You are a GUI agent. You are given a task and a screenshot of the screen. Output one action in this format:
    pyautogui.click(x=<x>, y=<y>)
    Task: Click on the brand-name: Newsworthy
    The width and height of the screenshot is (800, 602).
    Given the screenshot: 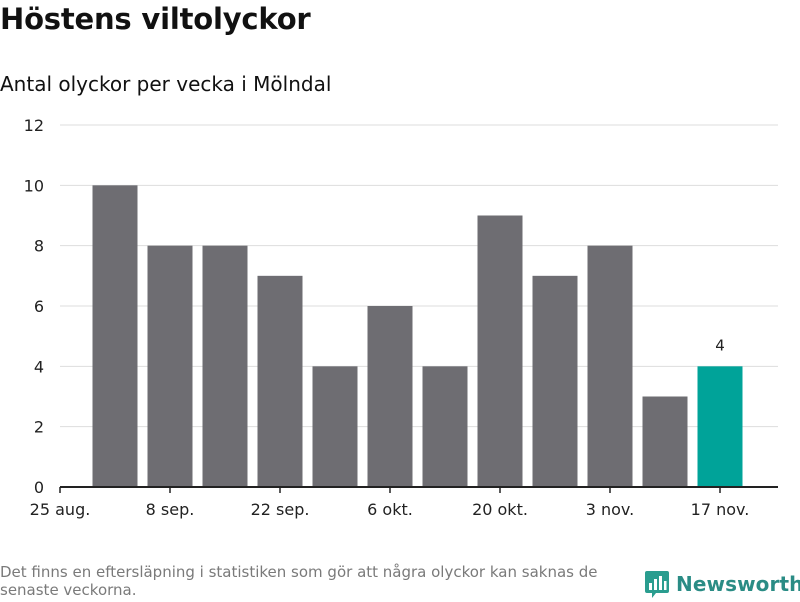 What is the action you would take?
    pyautogui.click(x=738, y=584)
    